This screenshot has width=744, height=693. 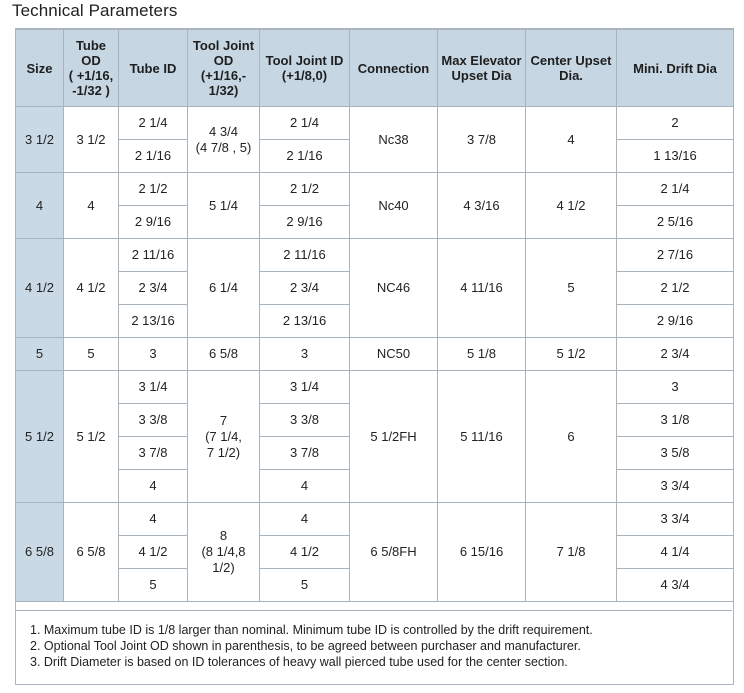 What do you see at coordinates (571, 288) in the screenshot?
I see `center-upset-cell: 5` at bounding box center [571, 288].